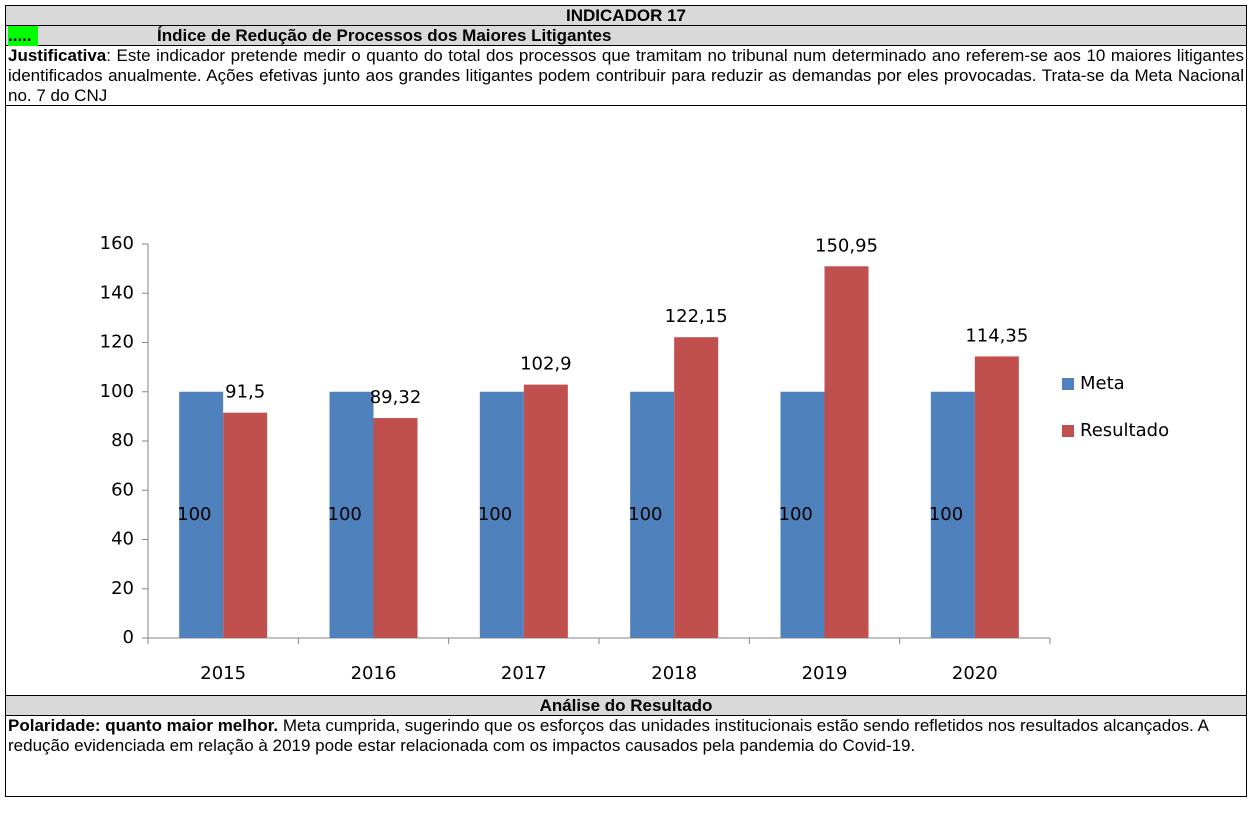 The width and height of the screenshot is (1252, 814). What do you see at coordinates (143, 725) in the screenshot?
I see `analysis-lead: Polaridade: quanto maior melhor.` at bounding box center [143, 725].